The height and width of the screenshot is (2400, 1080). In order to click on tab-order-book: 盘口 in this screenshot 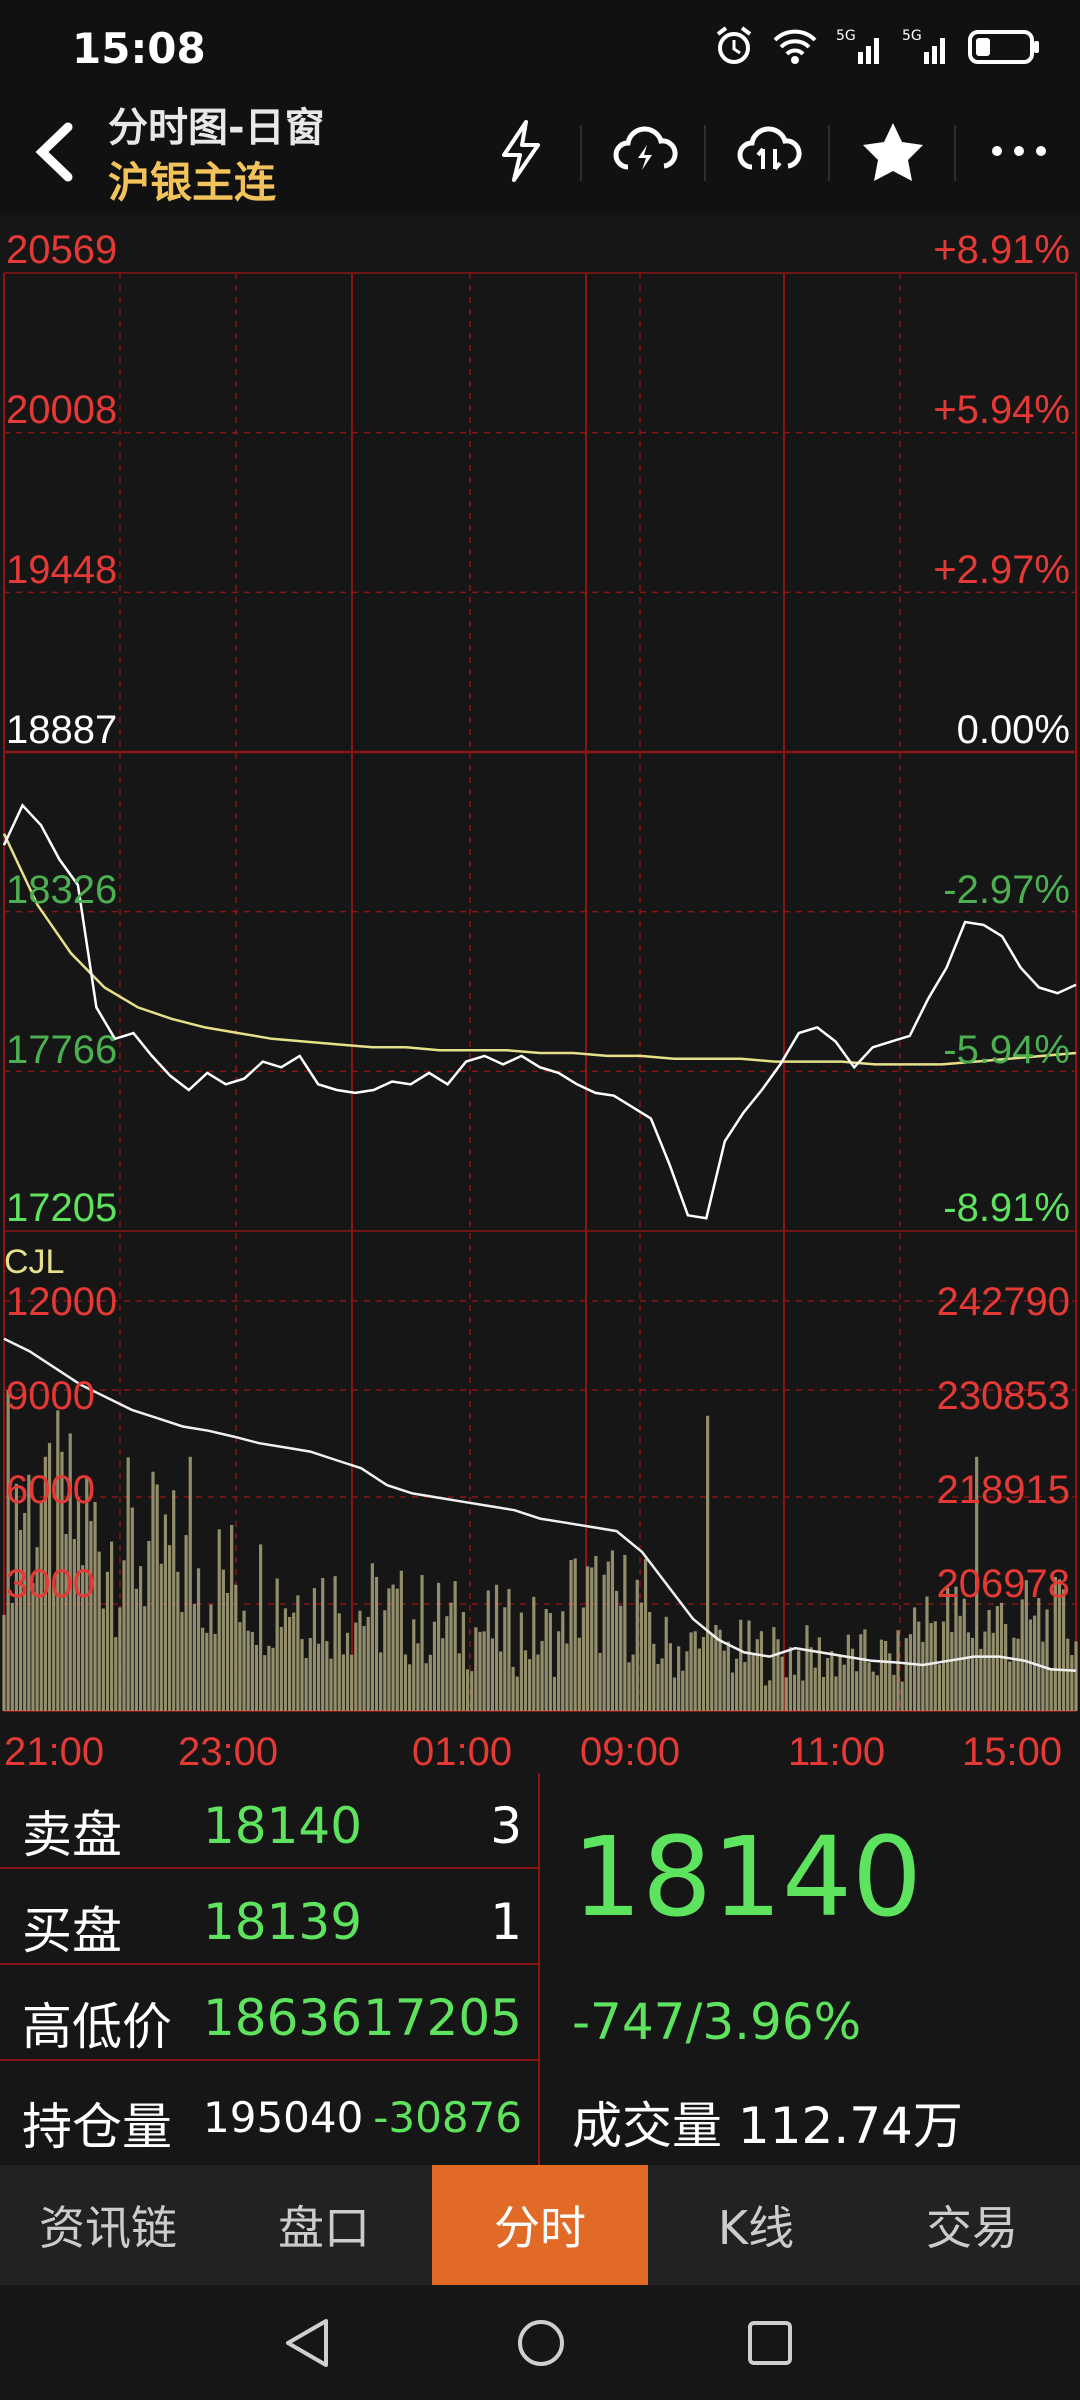, I will do `click(324, 2228)`.